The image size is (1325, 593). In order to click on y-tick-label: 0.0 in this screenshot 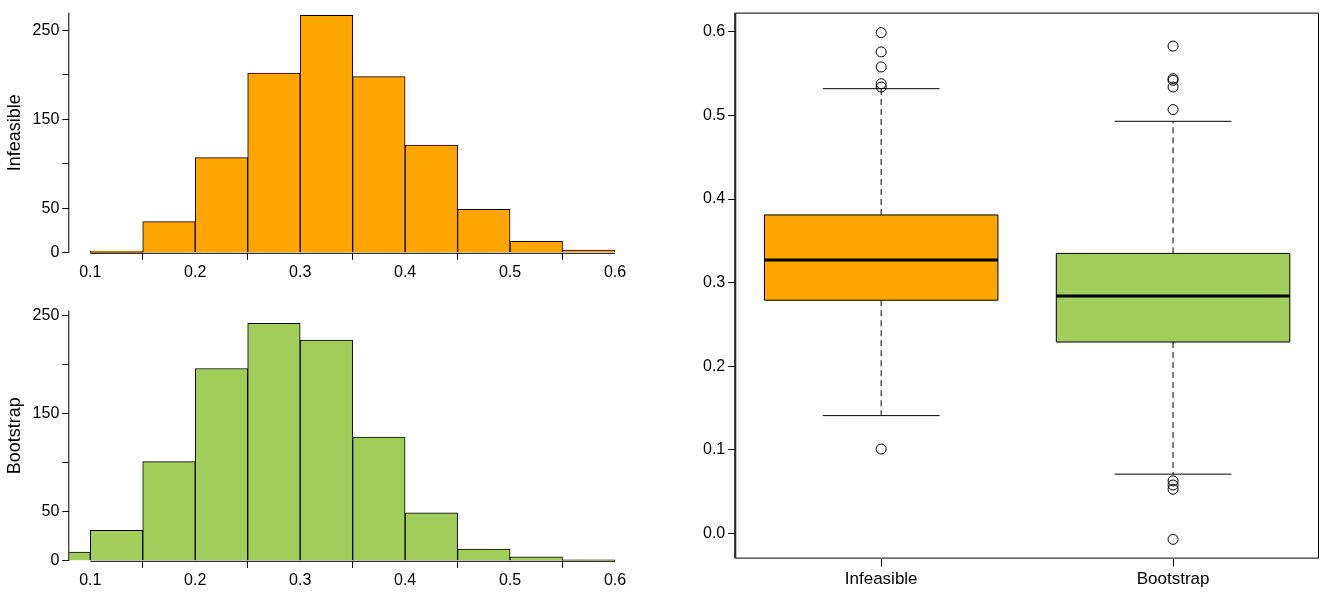, I will do `click(714, 532)`.